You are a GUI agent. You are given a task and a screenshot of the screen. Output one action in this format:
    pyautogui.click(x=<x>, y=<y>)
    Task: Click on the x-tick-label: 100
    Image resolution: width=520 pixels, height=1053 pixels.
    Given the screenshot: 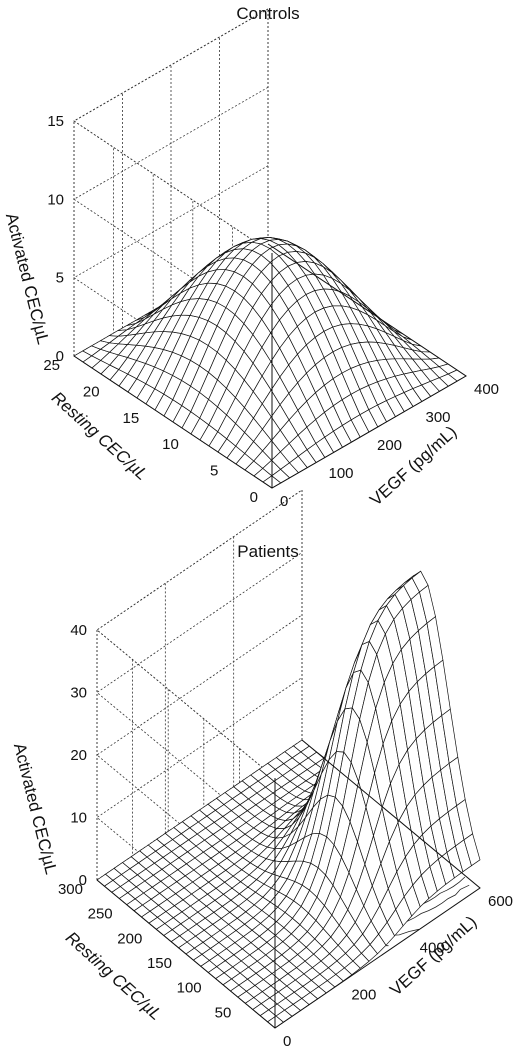 What is the action you would take?
    pyautogui.click(x=341, y=473)
    